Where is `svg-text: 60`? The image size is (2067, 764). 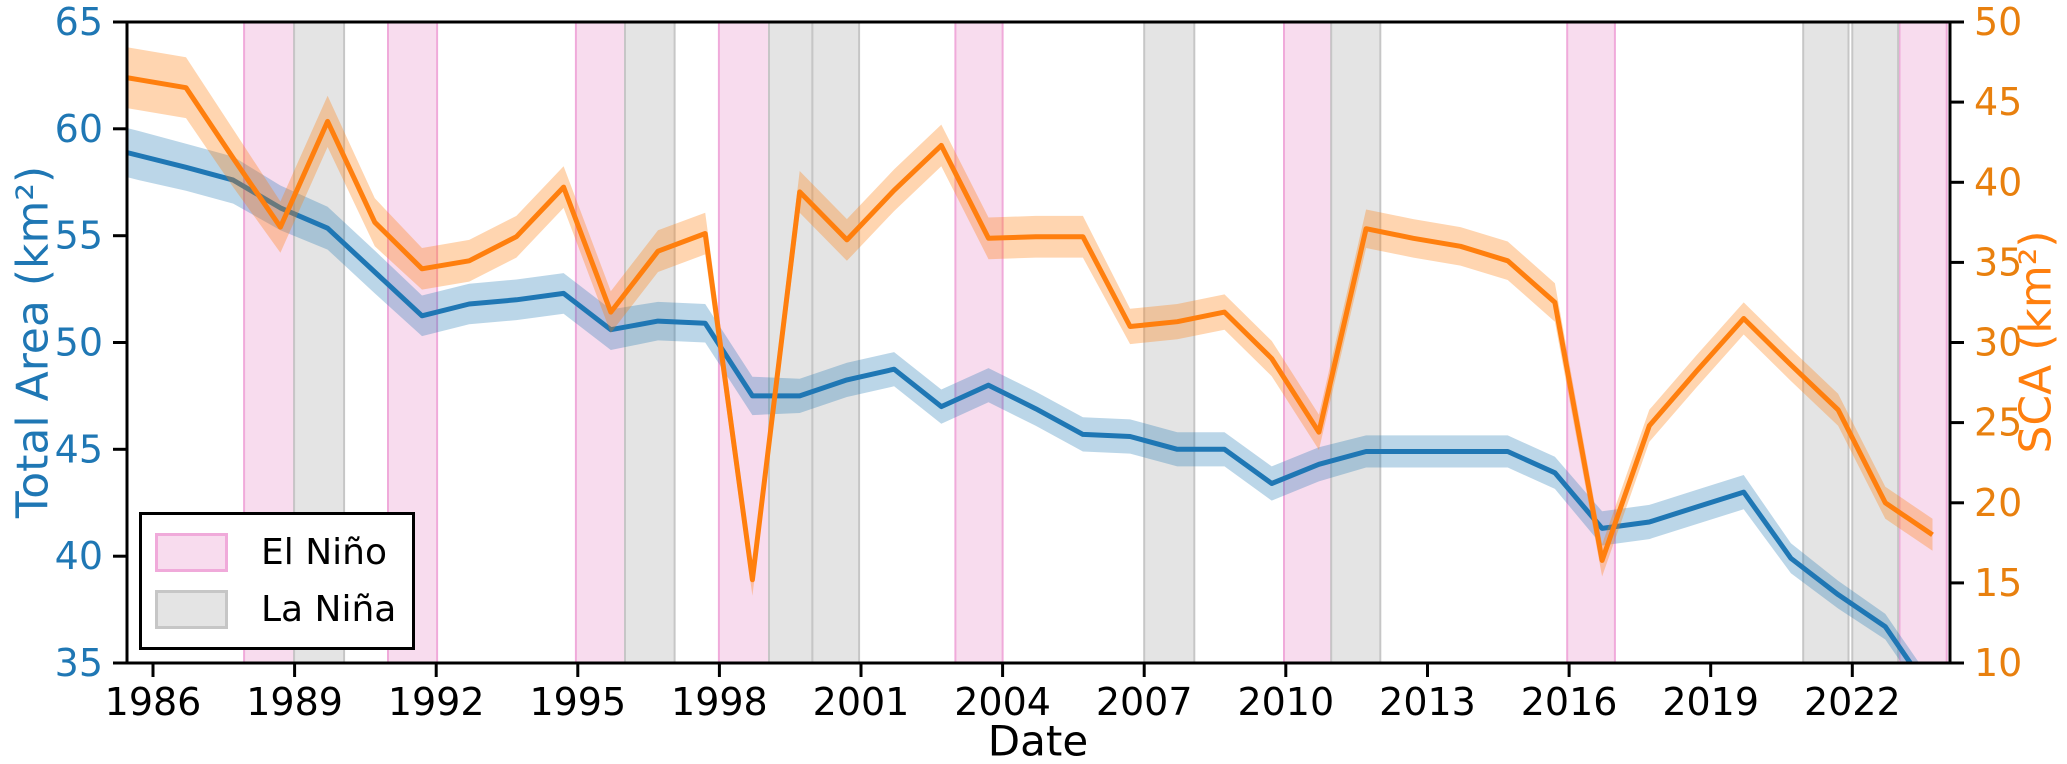 svg-text: 60 is located at coordinates (79, 129).